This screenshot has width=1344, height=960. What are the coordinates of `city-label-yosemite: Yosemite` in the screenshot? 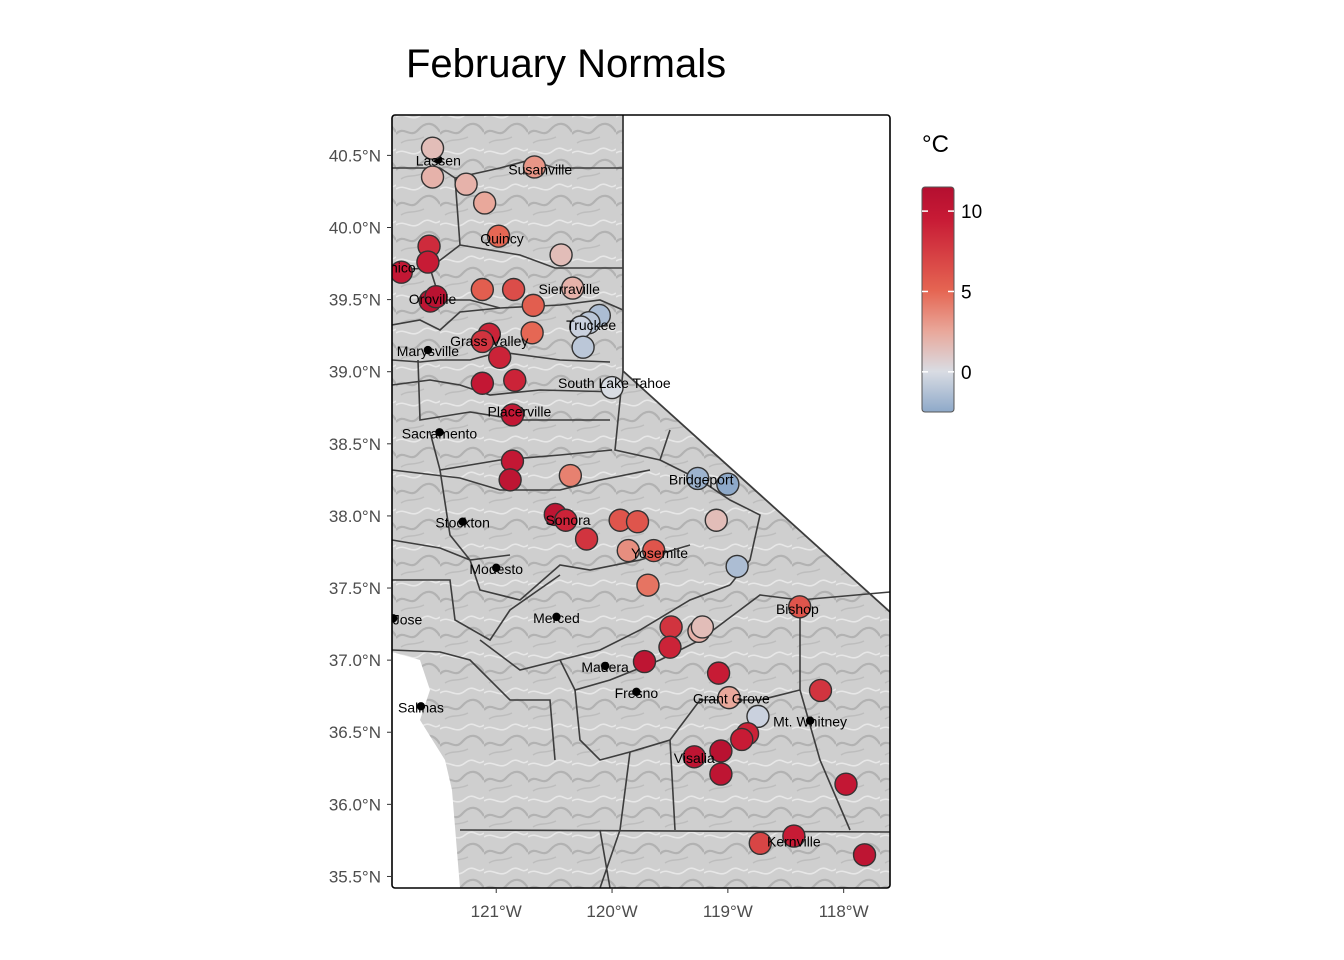 It's located at (659, 553).